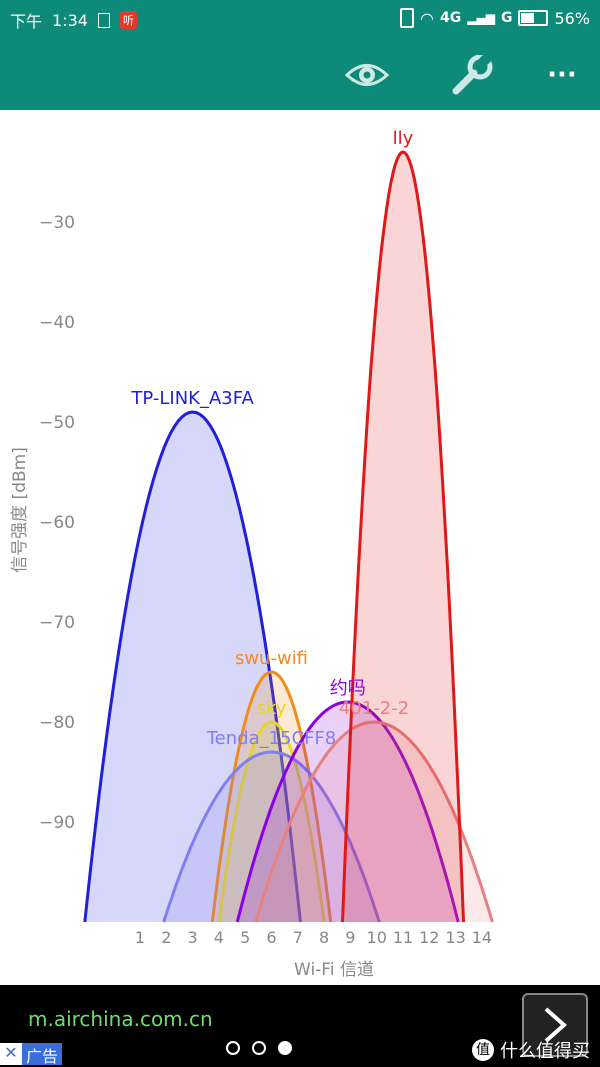 The height and width of the screenshot is (1067, 600). Describe the element at coordinates (57, 323) in the screenshot. I see `y-tick-label: −40` at that location.